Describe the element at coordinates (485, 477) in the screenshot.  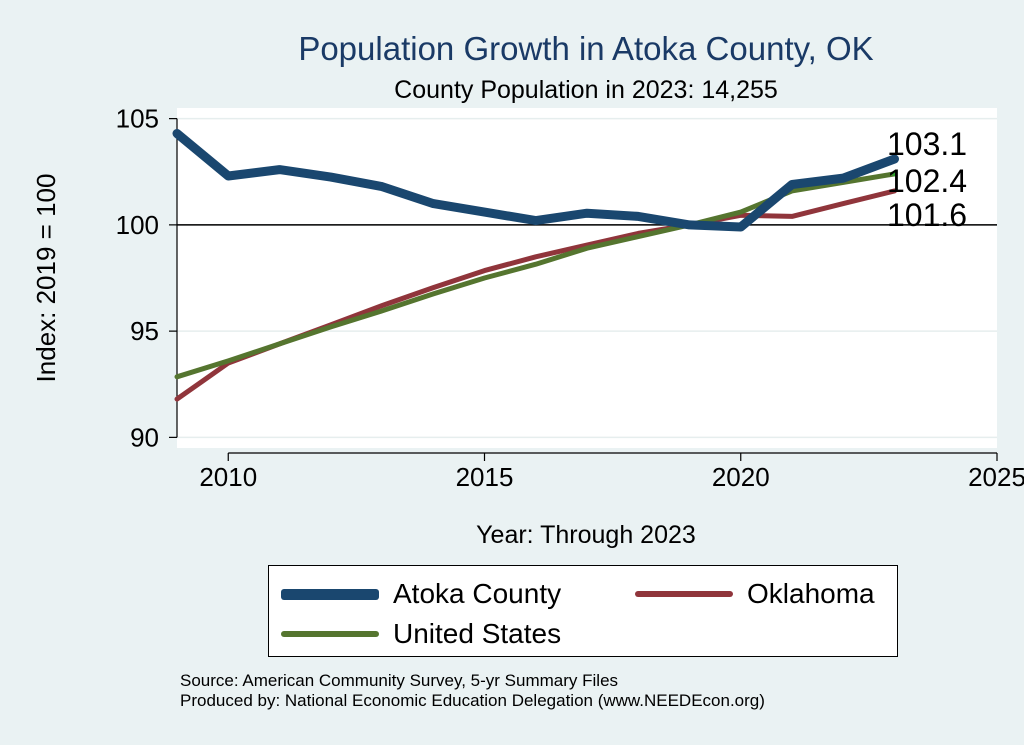
I see `x-tick-label-2015: 2015` at that location.